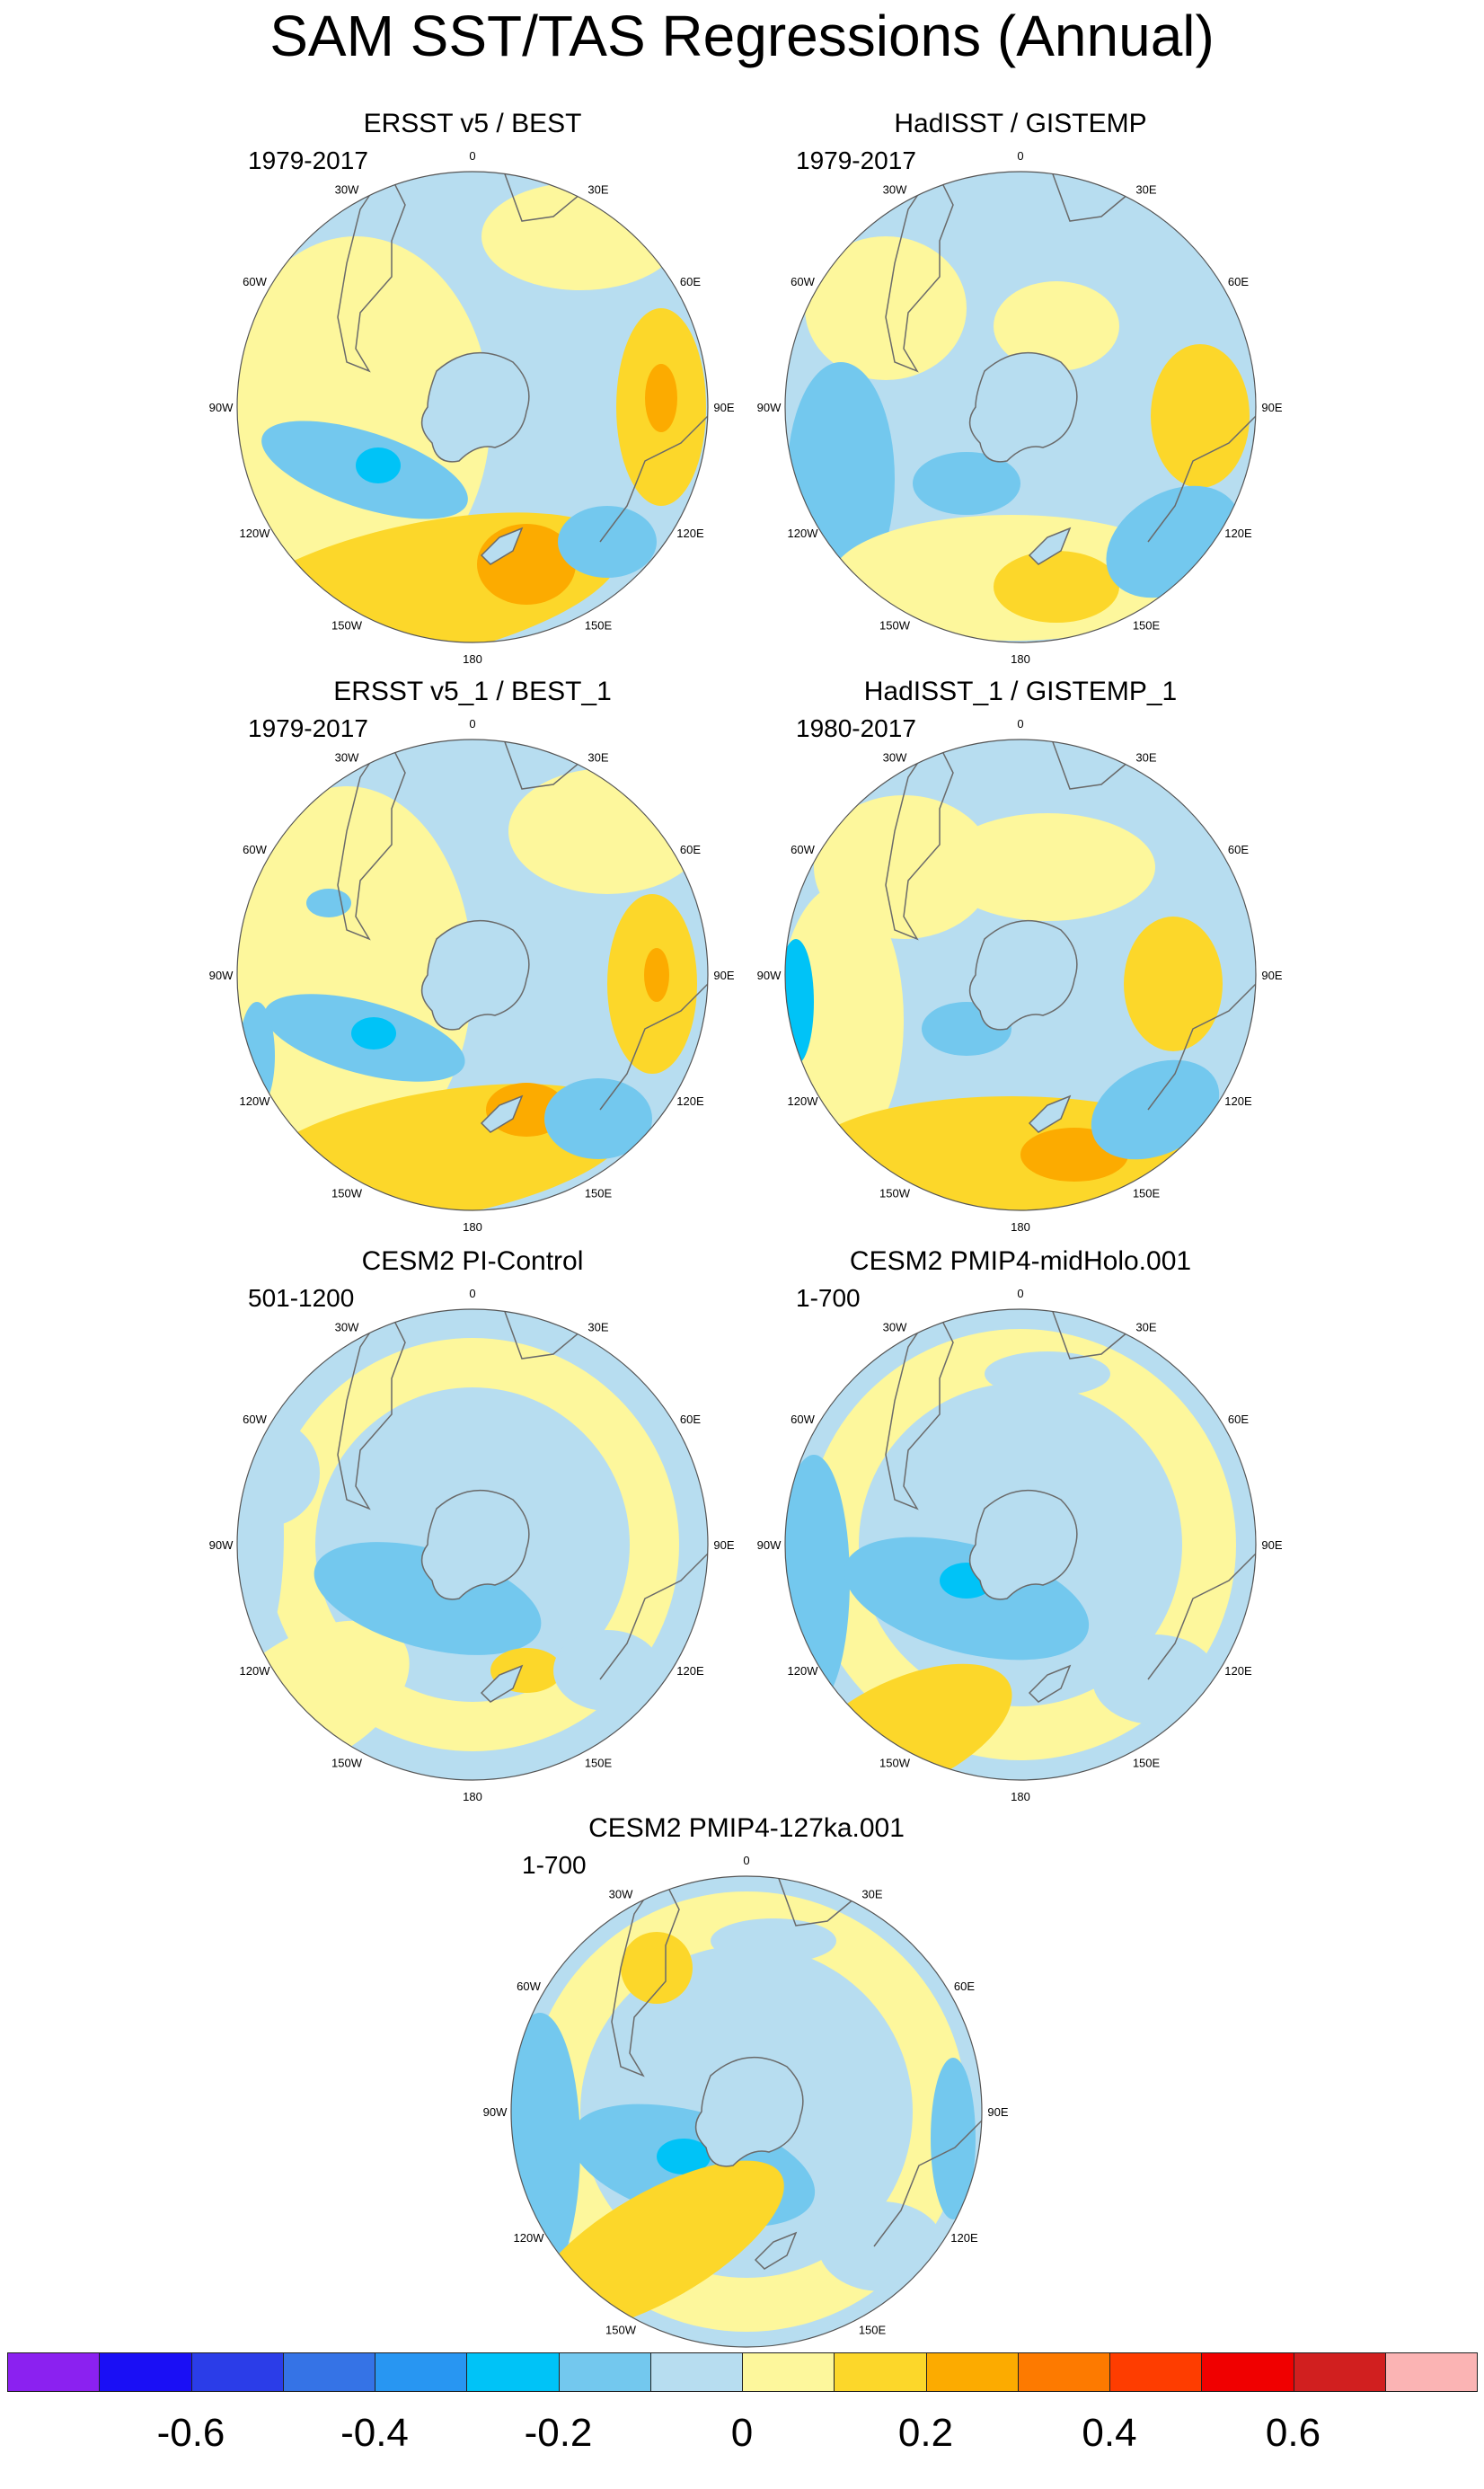 This screenshot has height=2489, width=1484. What do you see at coordinates (742, 2433) in the screenshot?
I see `colorbar-tick-label: 0` at bounding box center [742, 2433].